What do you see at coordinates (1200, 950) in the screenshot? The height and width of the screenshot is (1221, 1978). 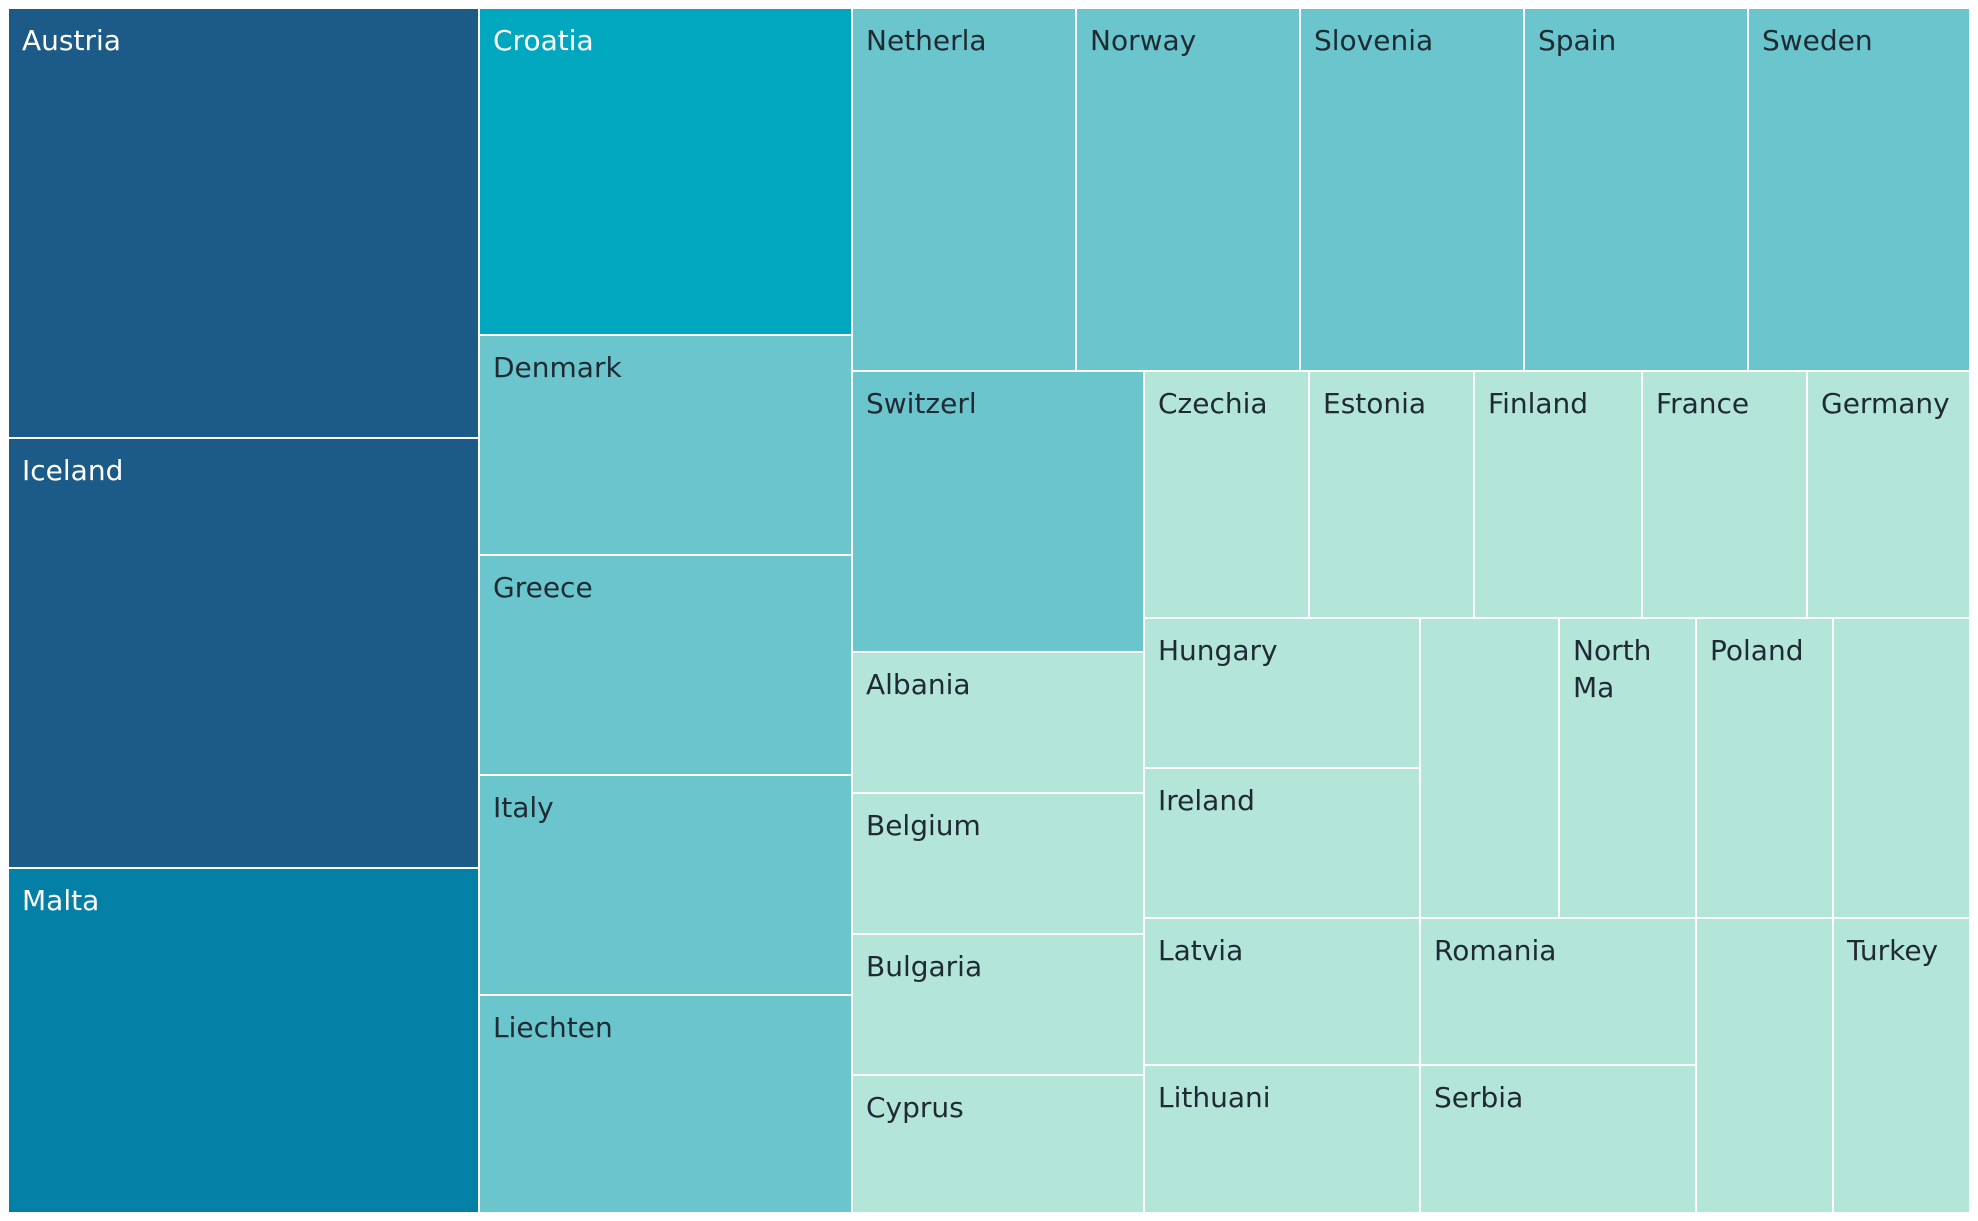 I see `treemap-label-latvia-29: Latvia` at bounding box center [1200, 950].